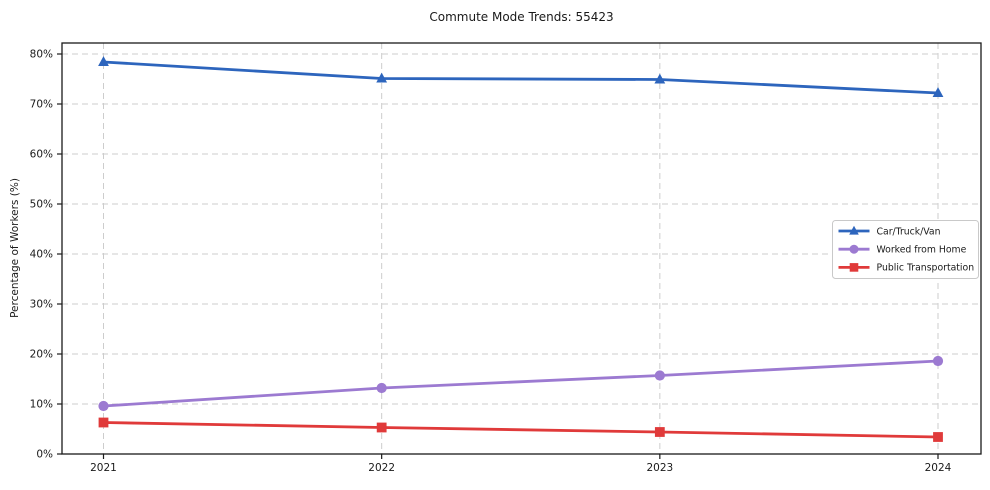 The width and height of the screenshot is (990, 490). What do you see at coordinates (41, 55) in the screenshot?
I see `y-tick-label: 80%` at bounding box center [41, 55].